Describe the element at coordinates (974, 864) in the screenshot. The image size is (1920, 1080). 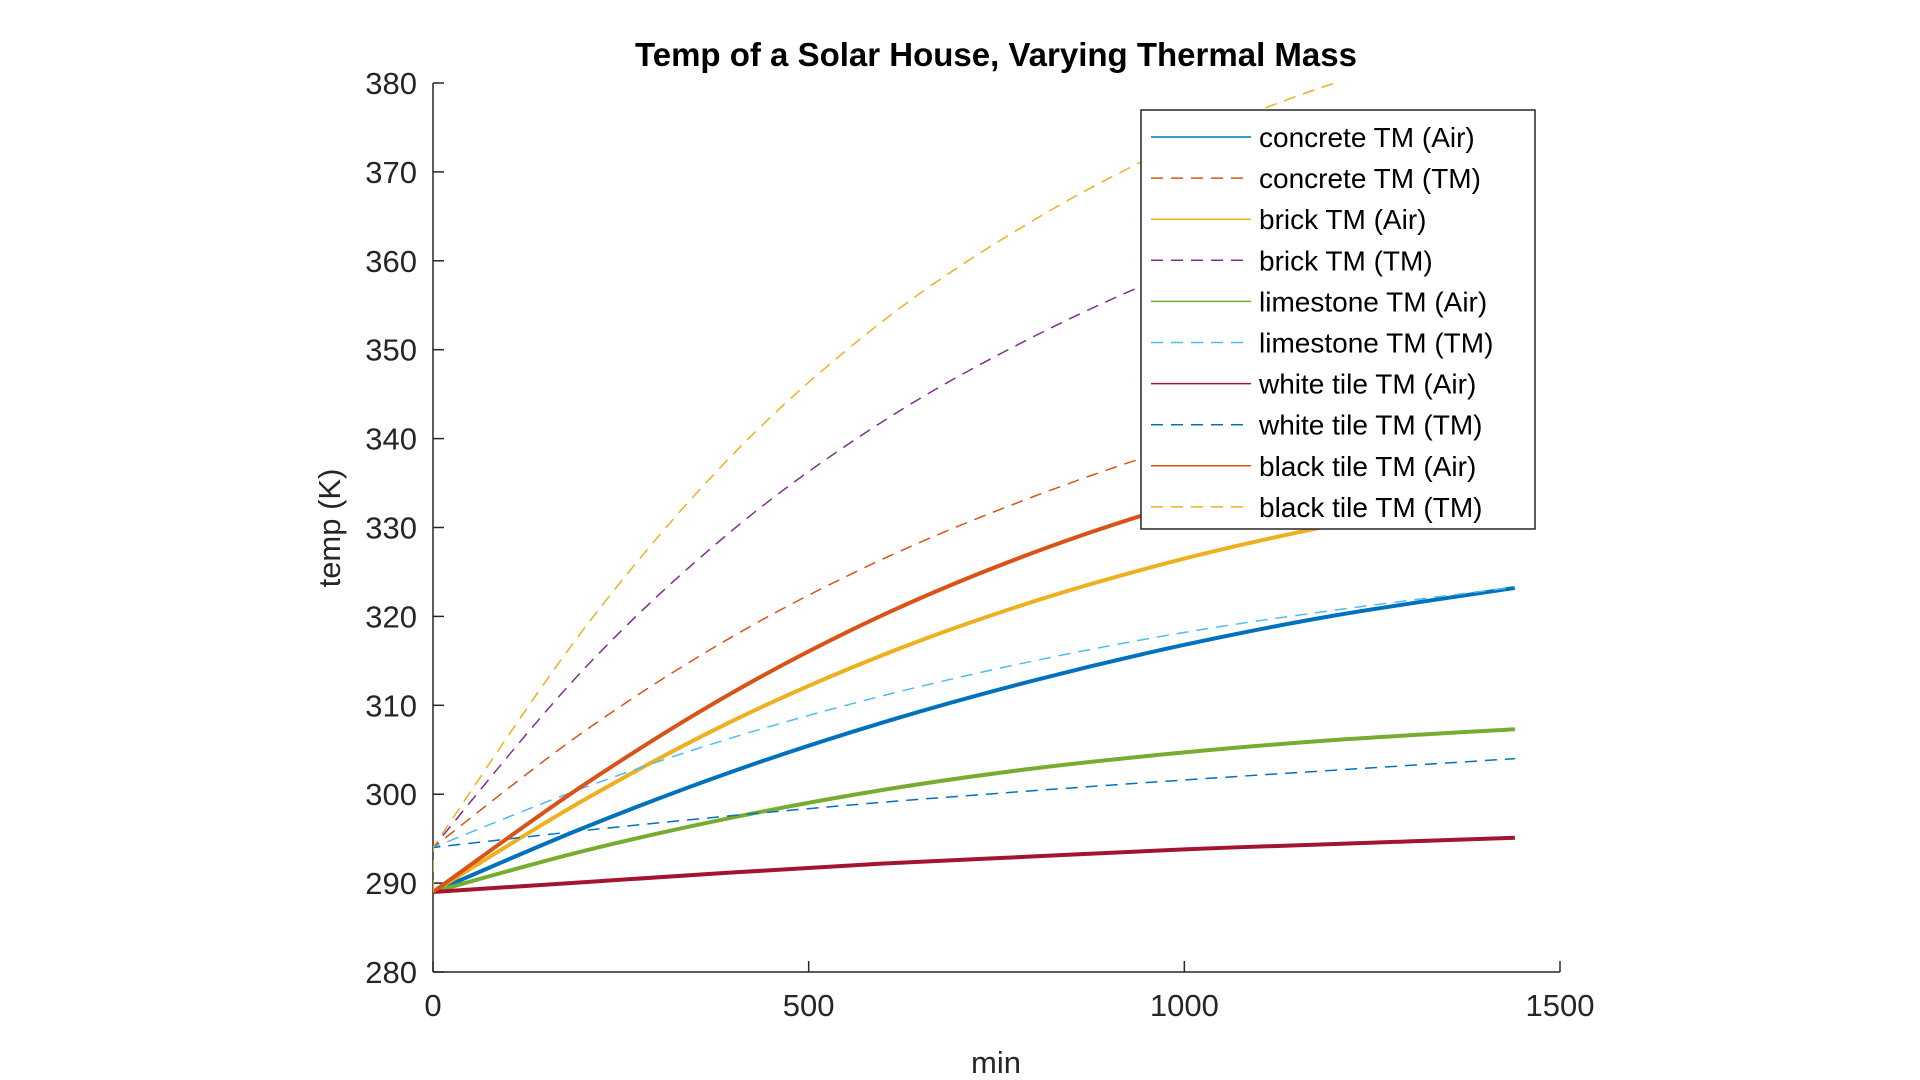
I see `series-line-white-tile-tm-air` at that location.